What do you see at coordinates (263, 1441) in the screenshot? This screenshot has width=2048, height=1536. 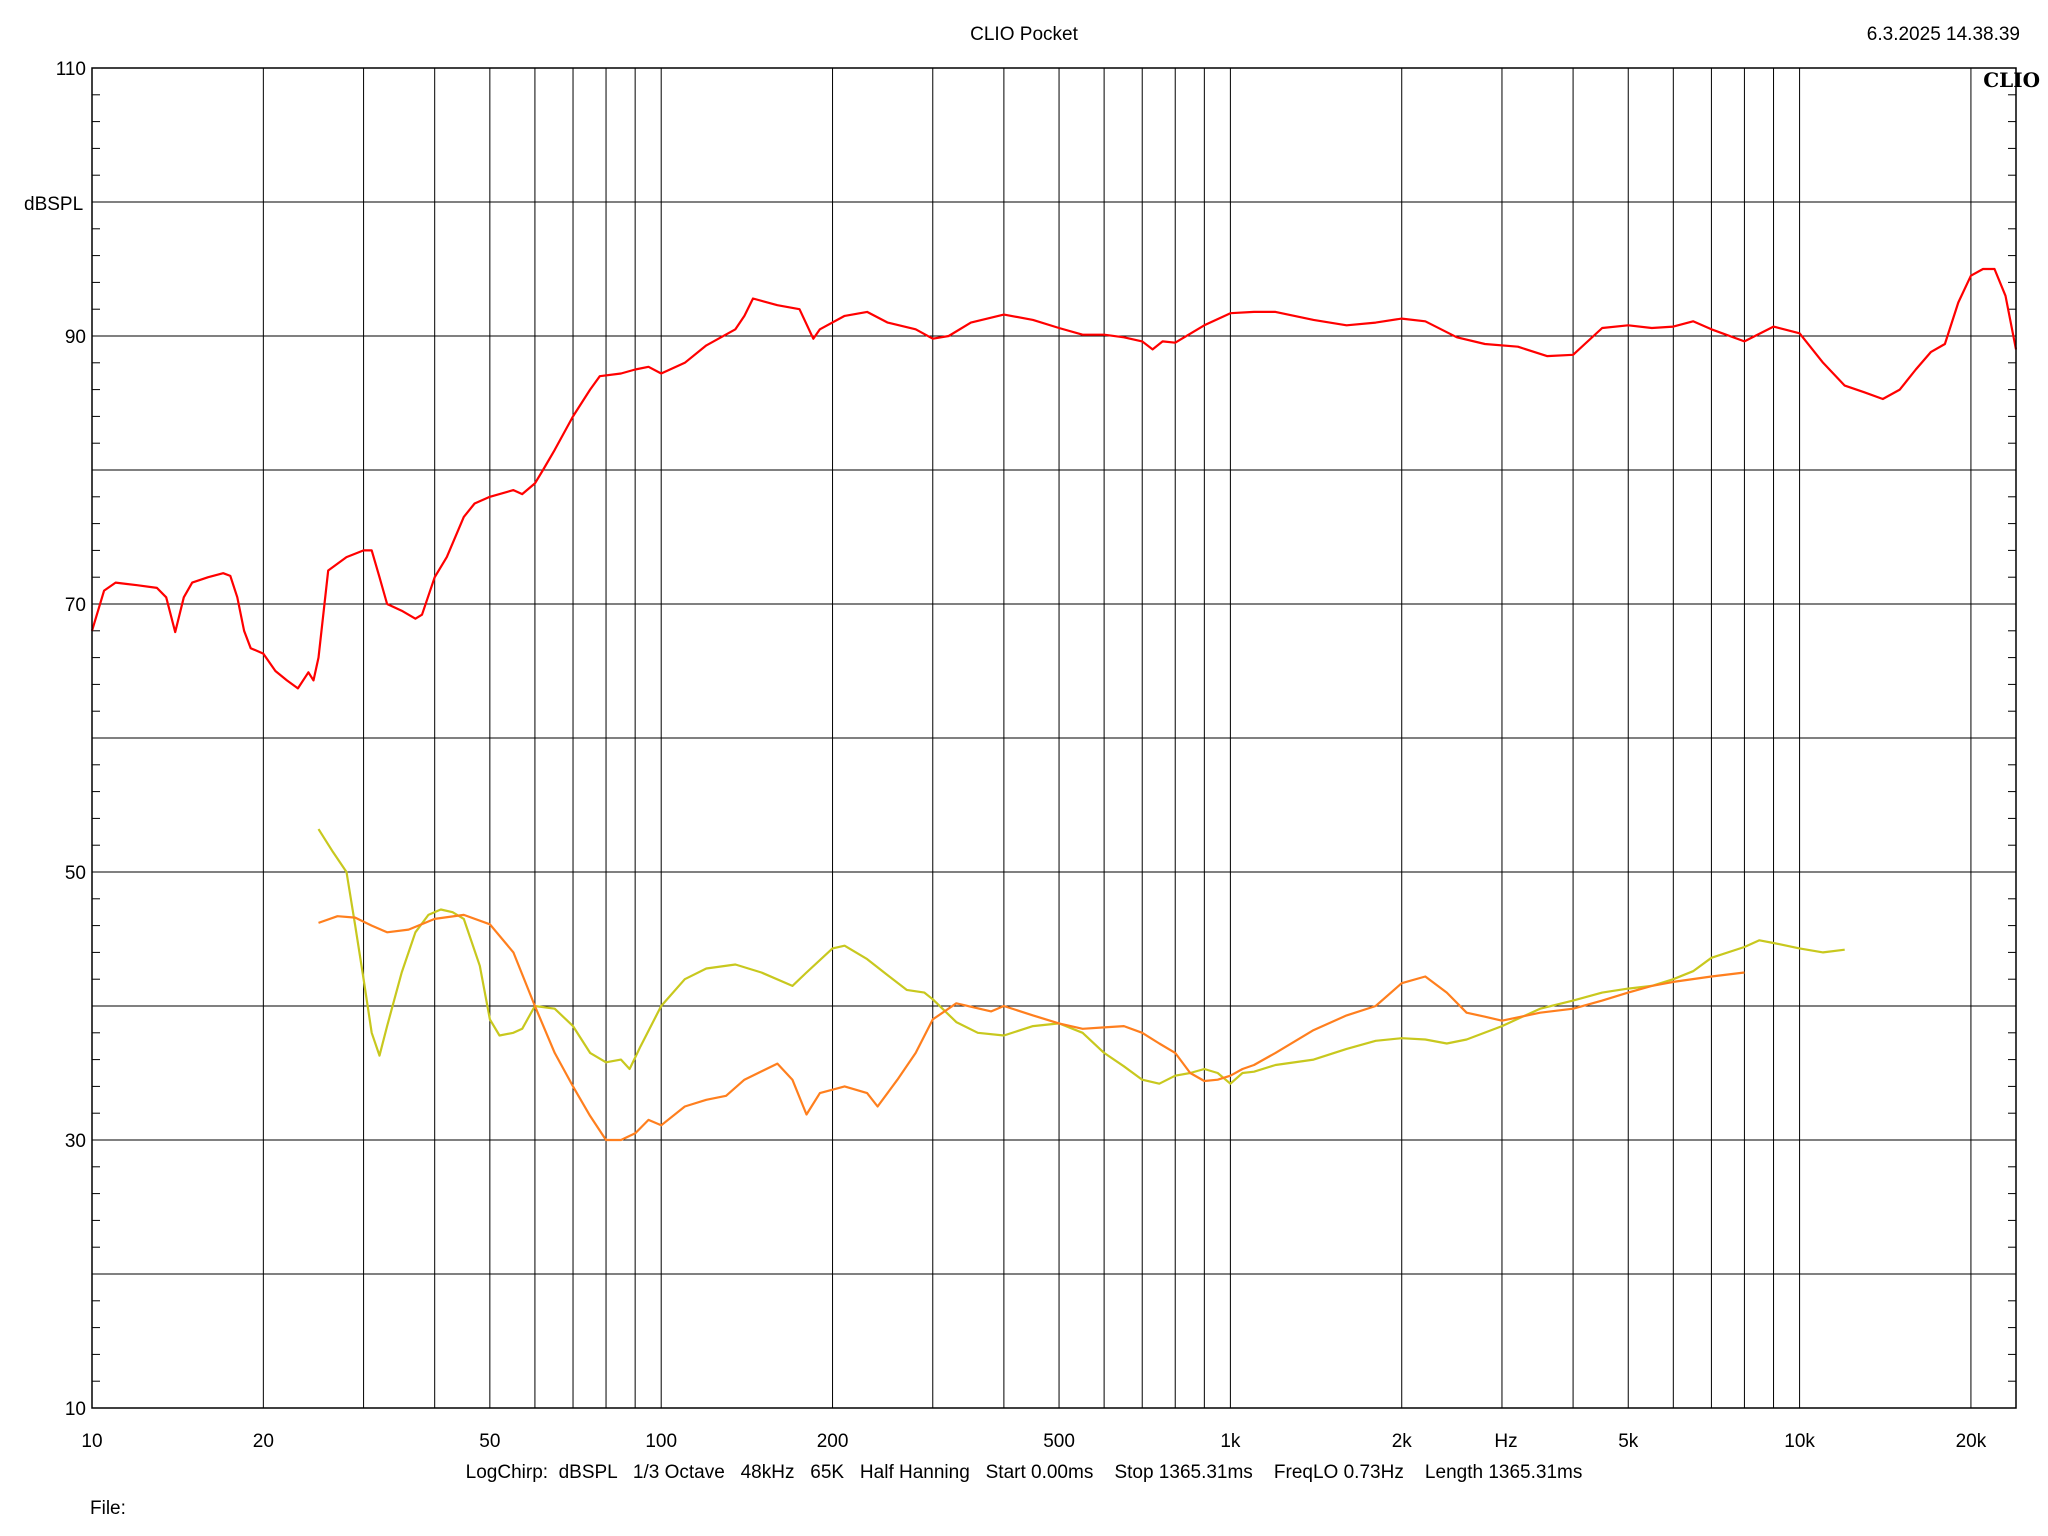 I see `x-tick-label: 20` at bounding box center [263, 1441].